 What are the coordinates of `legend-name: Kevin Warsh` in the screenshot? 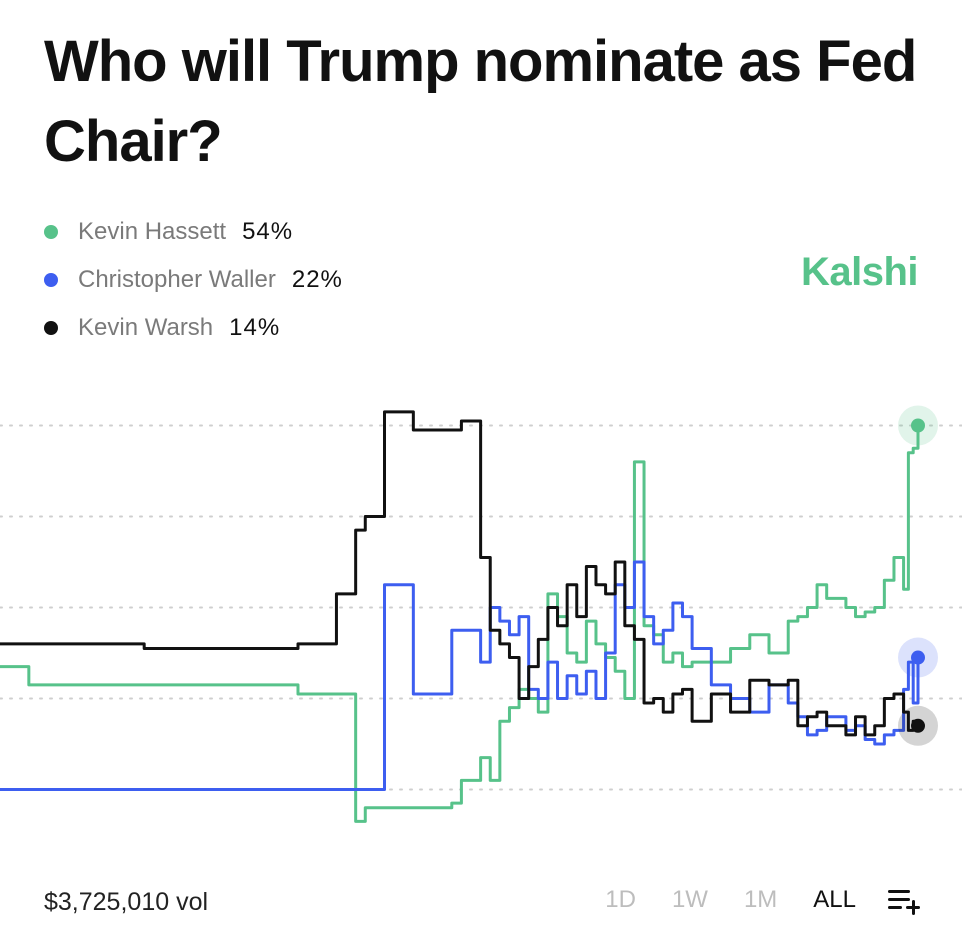 It's located at (146, 327).